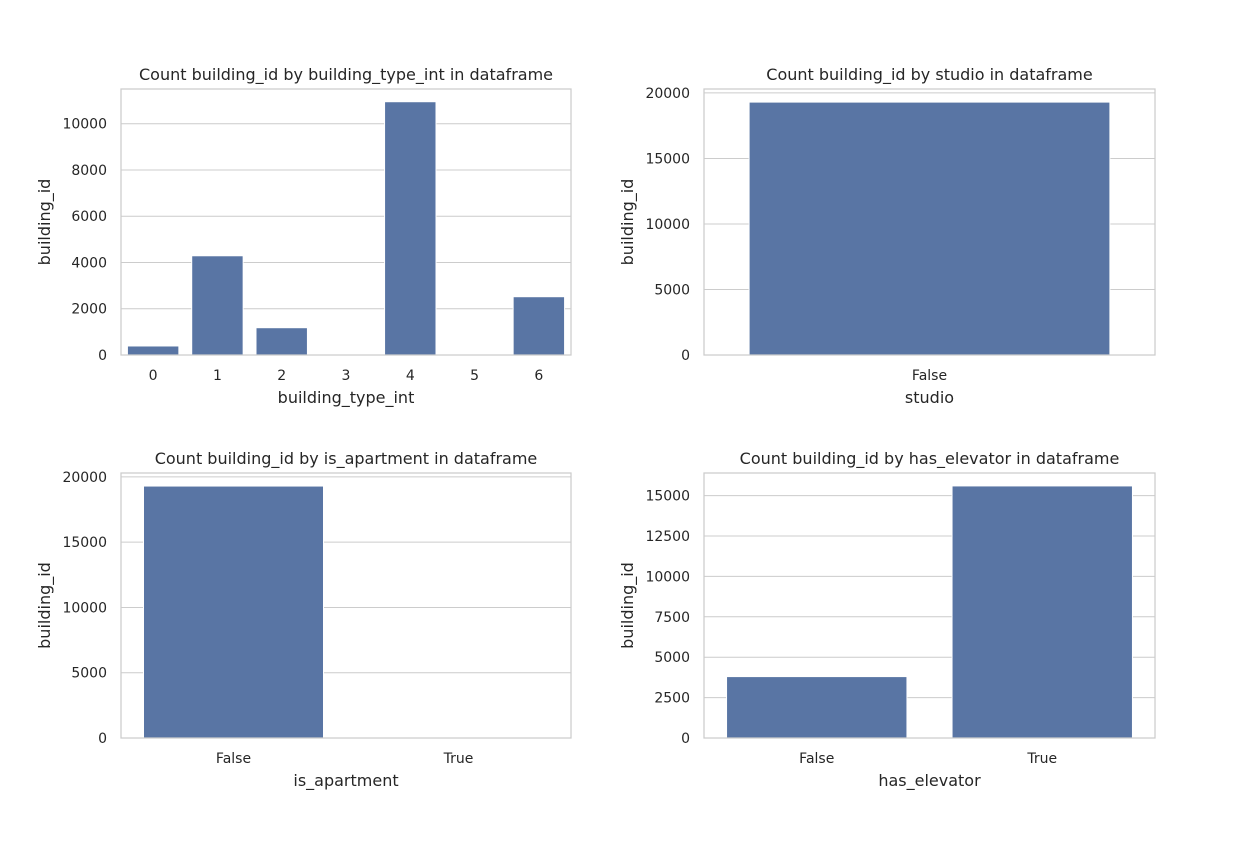 The width and height of the screenshot is (1250, 850). I want to click on chart-title: Count building_id by studio in dataframe, so click(929, 75).